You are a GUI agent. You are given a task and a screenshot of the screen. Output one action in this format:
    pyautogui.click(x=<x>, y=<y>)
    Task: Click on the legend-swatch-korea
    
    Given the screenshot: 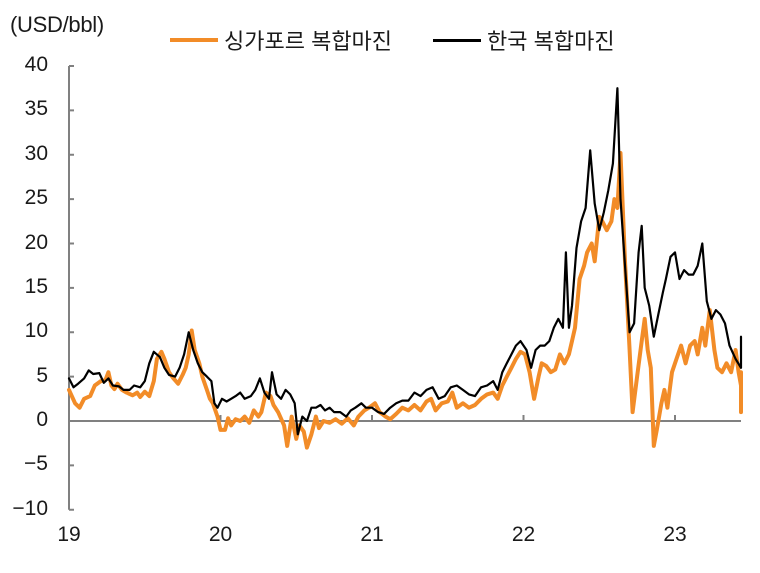 What is the action you would take?
    pyautogui.click(x=457, y=40)
    